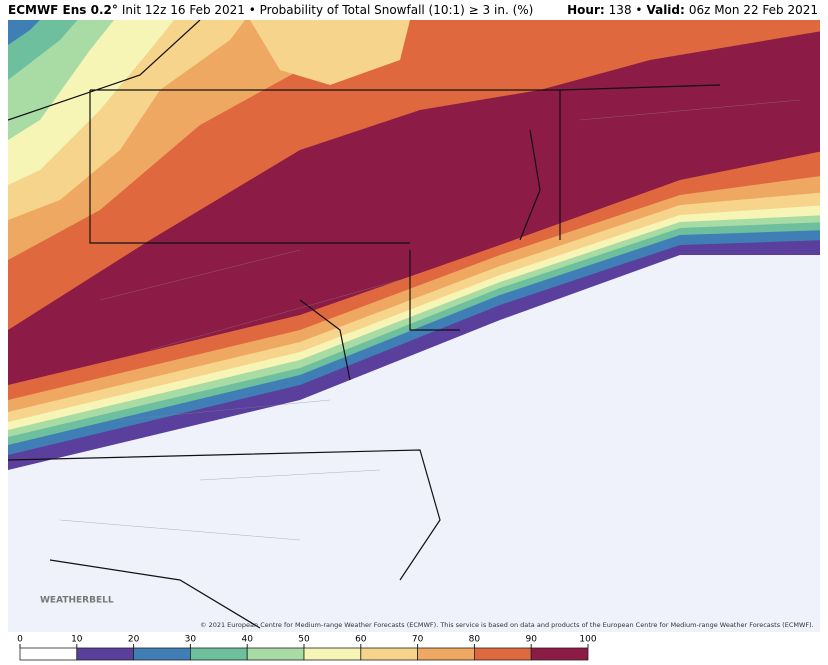  I want to click on header-part: Hour:, so click(586, 10).